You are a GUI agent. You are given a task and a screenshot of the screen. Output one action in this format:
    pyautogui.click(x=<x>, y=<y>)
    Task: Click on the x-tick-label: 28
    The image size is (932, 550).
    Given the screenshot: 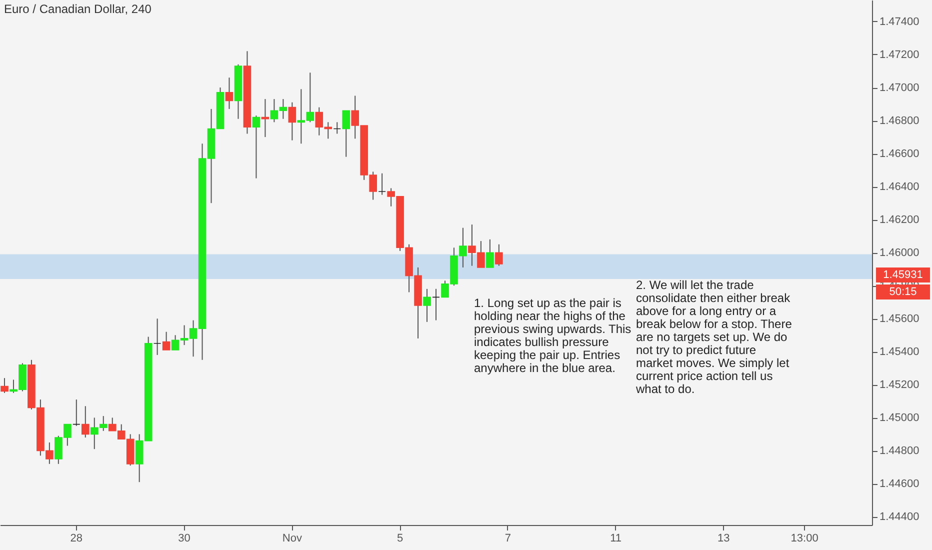 What is the action you would take?
    pyautogui.click(x=76, y=538)
    